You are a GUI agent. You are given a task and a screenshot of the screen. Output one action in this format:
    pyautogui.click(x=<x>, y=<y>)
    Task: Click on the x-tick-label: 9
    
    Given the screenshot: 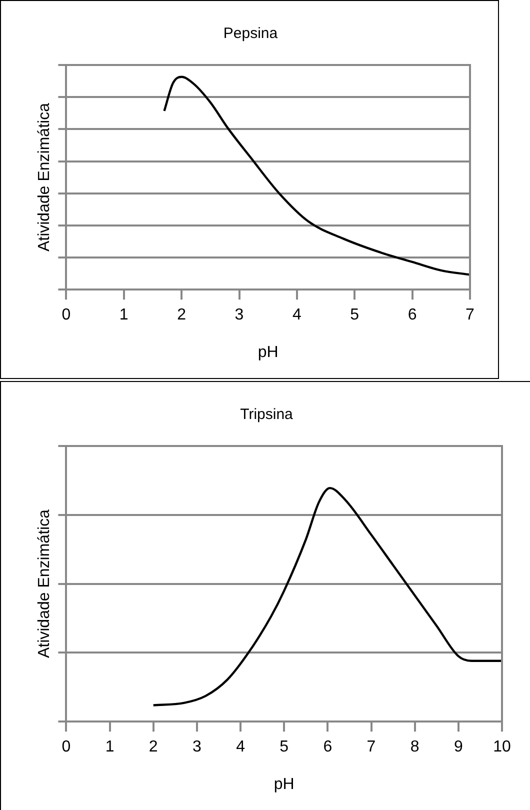 What is the action you would take?
    pyautogui.click(x=458, y=747)
    